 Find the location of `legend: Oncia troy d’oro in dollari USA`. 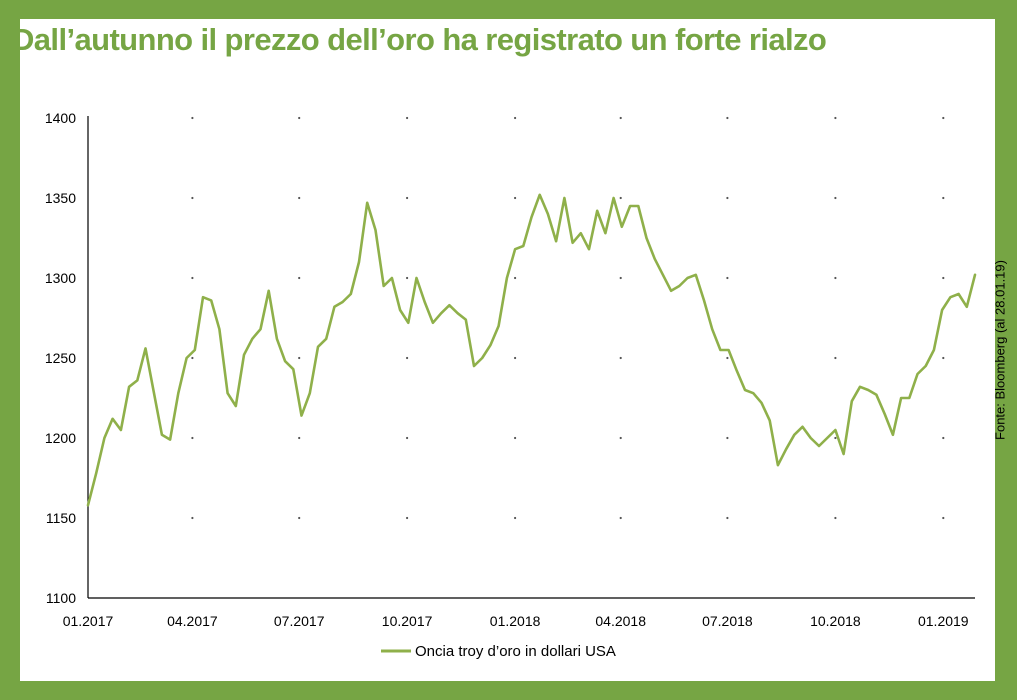

legend: Oncia troy d’oro in dollari USA is located at coordinates (498, 651).